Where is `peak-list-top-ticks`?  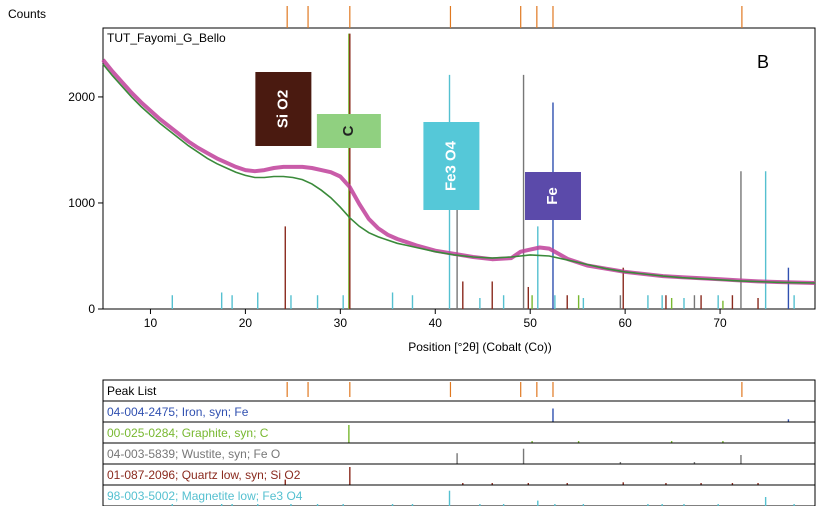
peak-list-top-ticks is located at coordinates (514, 17).